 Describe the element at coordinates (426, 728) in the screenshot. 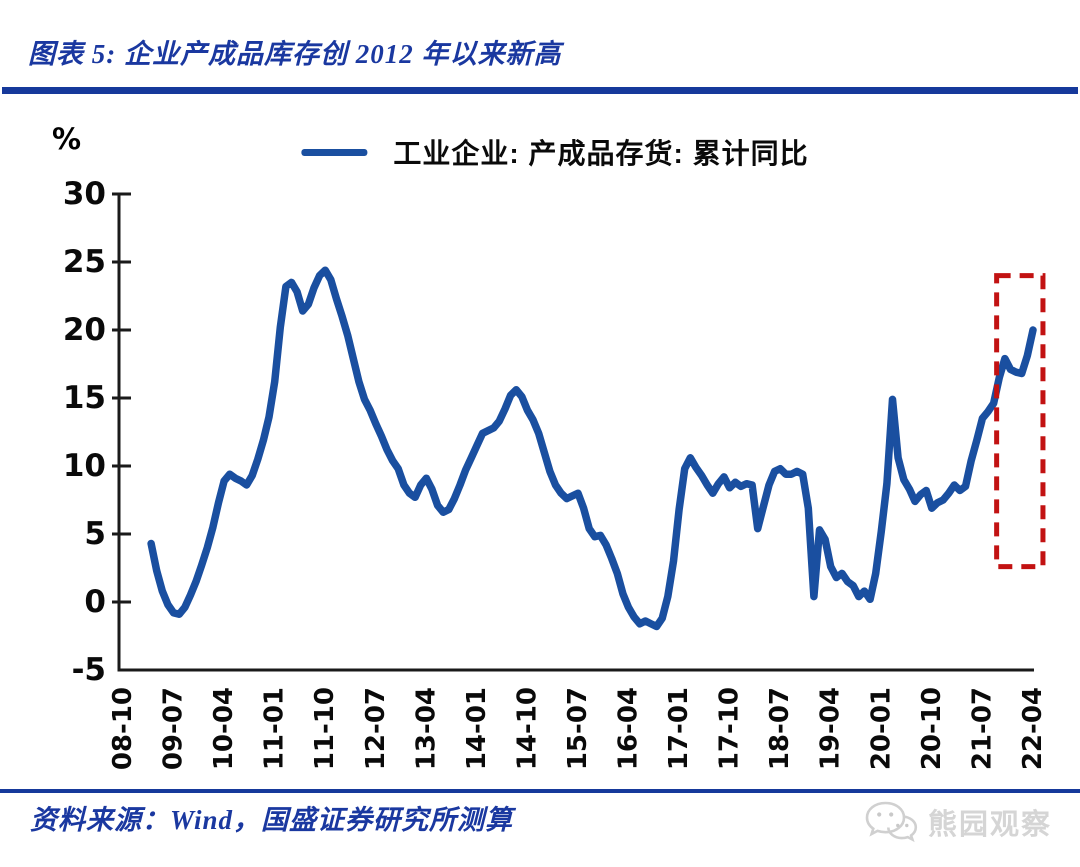

I see `x-axis-tick-label: 13-04` at that location.